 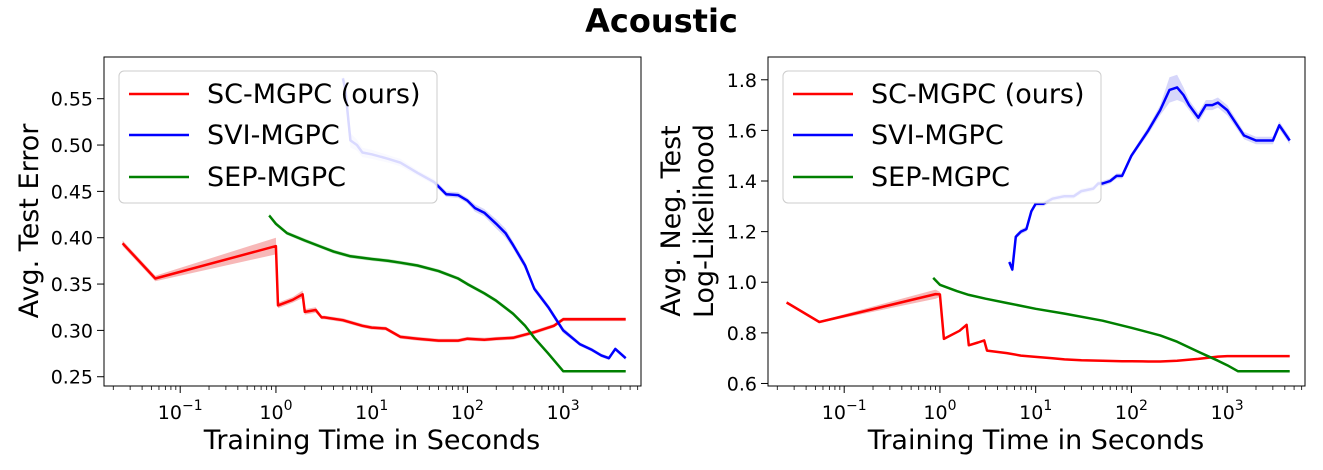 What do you see at coordinates (742, 283) in the screenshot?
I see `y-tick-label: 1.0` at bounding box center [742, 283].